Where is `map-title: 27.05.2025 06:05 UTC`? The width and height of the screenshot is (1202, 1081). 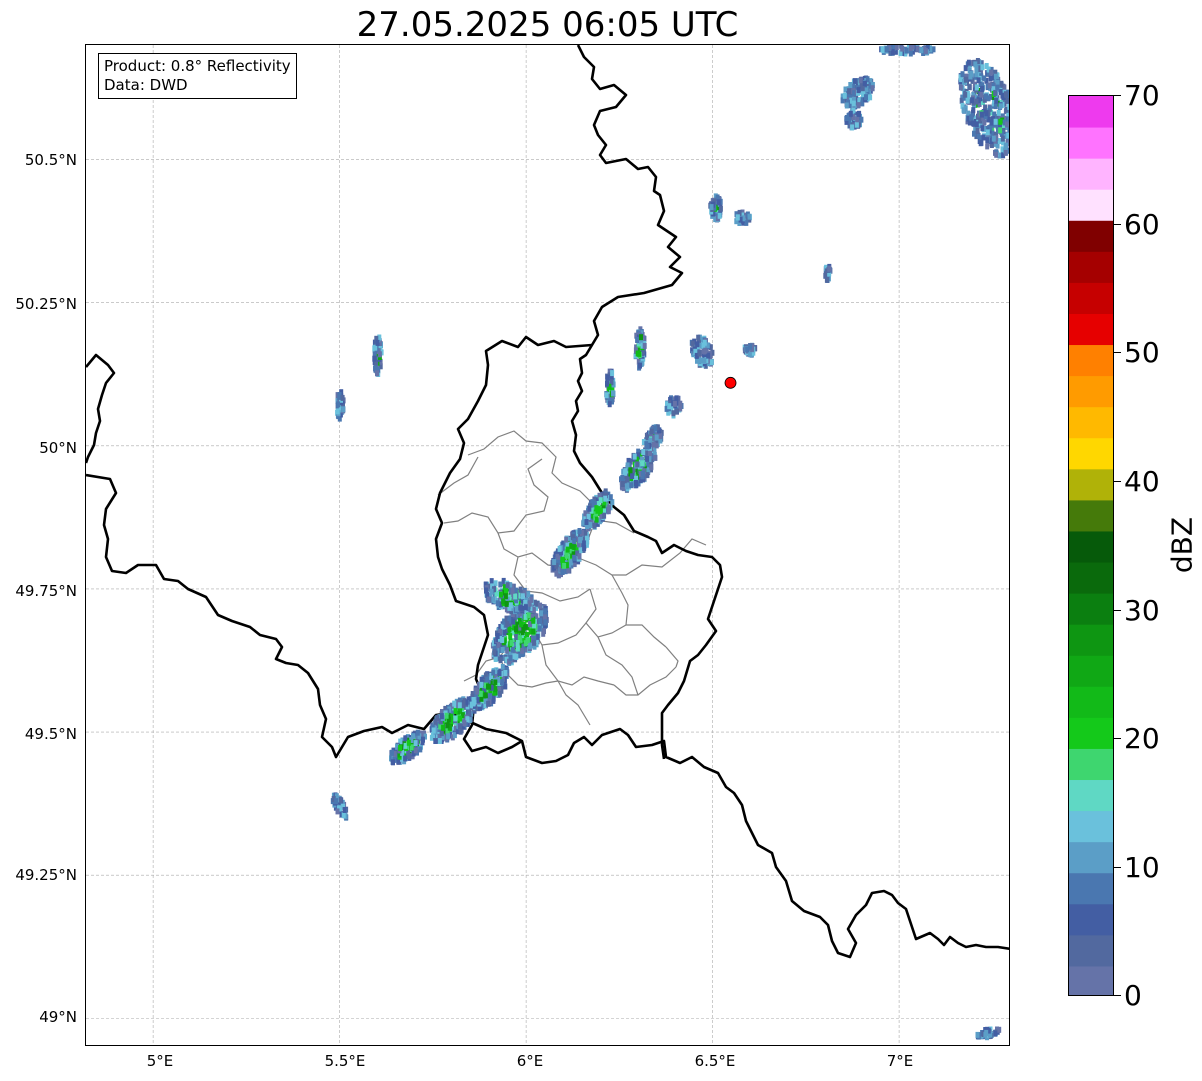
map-title: 27.05.2025 06:05 UTC is located at coordinates (547, 25).